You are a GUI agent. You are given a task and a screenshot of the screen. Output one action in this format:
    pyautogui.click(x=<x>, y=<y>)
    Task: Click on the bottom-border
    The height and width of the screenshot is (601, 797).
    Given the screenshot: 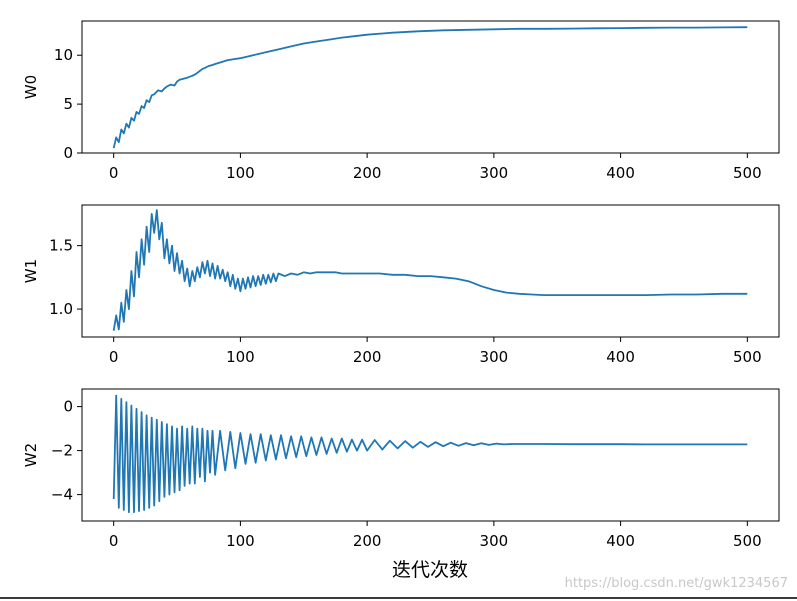 What is the action you would take?
    pyautogui.click(x=398, y=598)
    